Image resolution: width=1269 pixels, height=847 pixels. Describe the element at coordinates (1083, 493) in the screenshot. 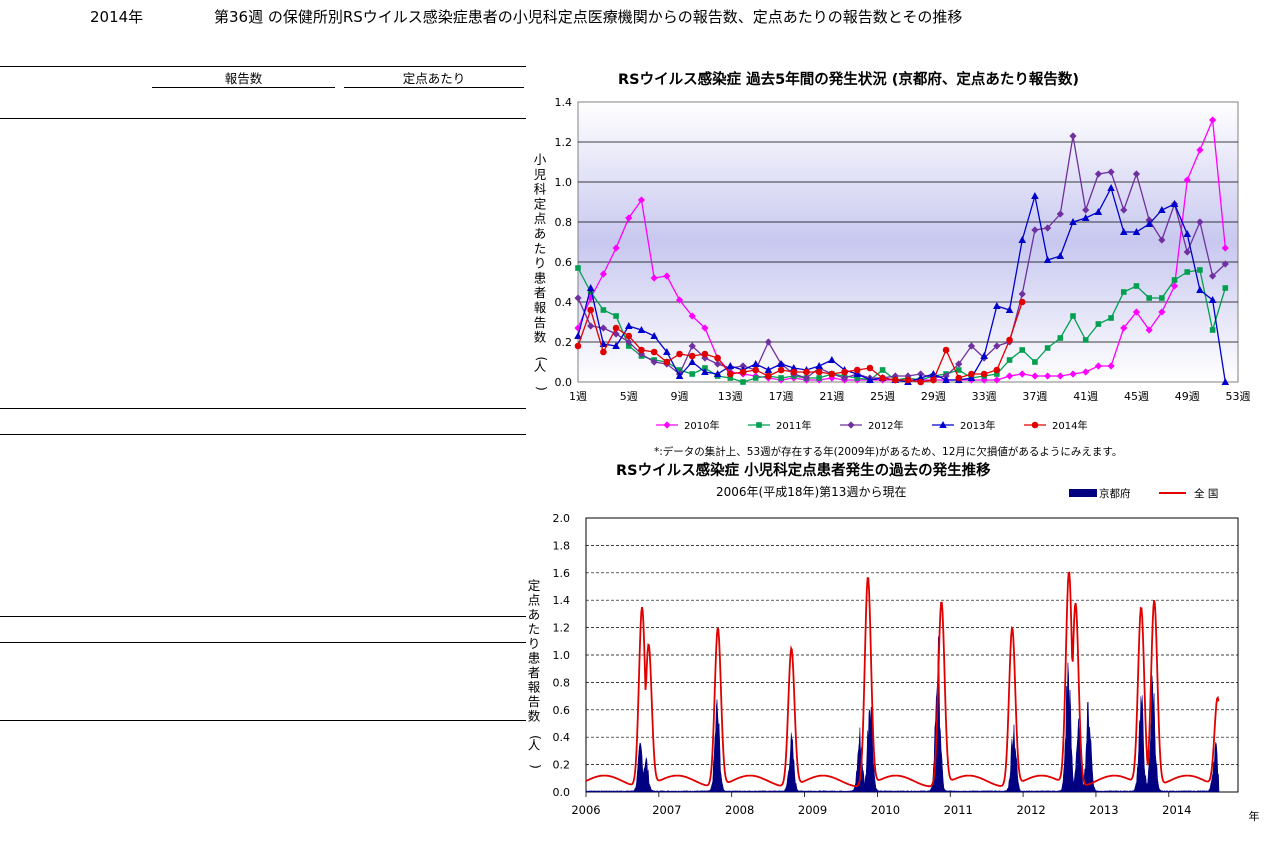

I see `legend-swatch` at that location.